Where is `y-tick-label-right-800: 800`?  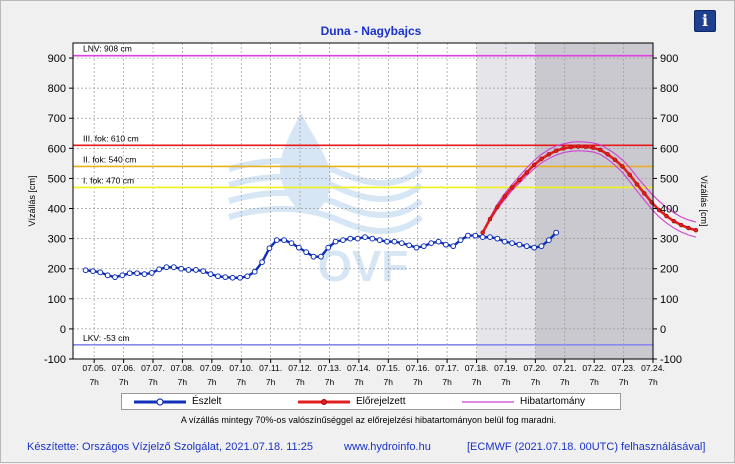 y-tick-label-right-800: 800 is located at coordinates (669, 89).